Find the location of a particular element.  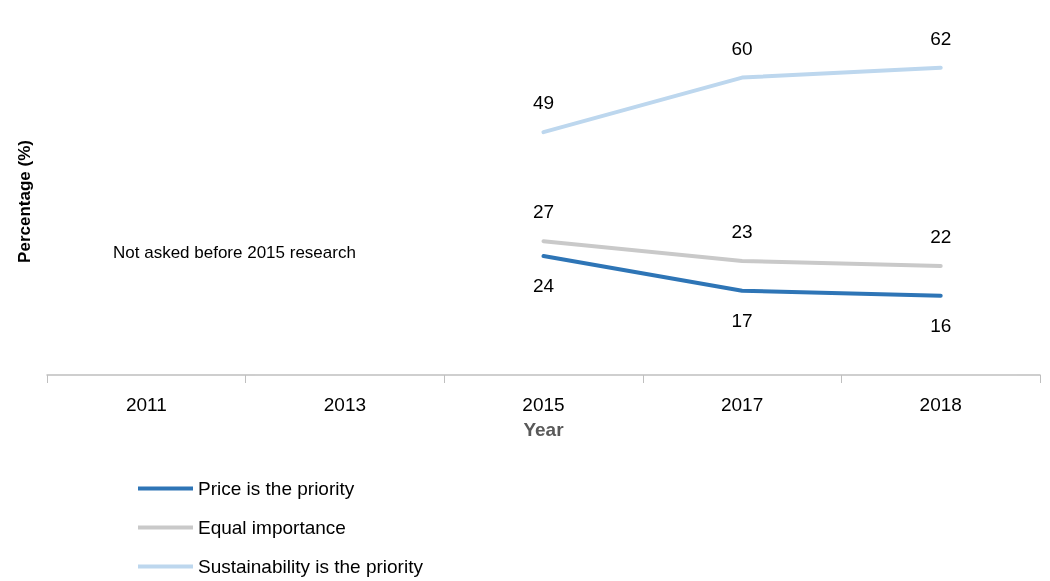

x-axis-title: Year is located at coordinates (544, 429).